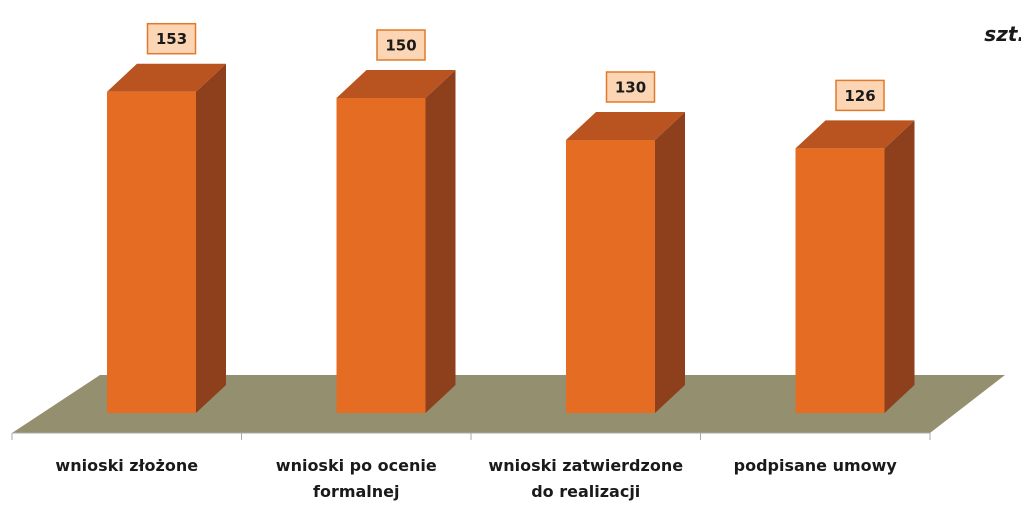  Describe the element at coordinates (586, 478) in the screenshot. I see `x-tick-label: wnioski zatwierdzone do realizacji` at that location.